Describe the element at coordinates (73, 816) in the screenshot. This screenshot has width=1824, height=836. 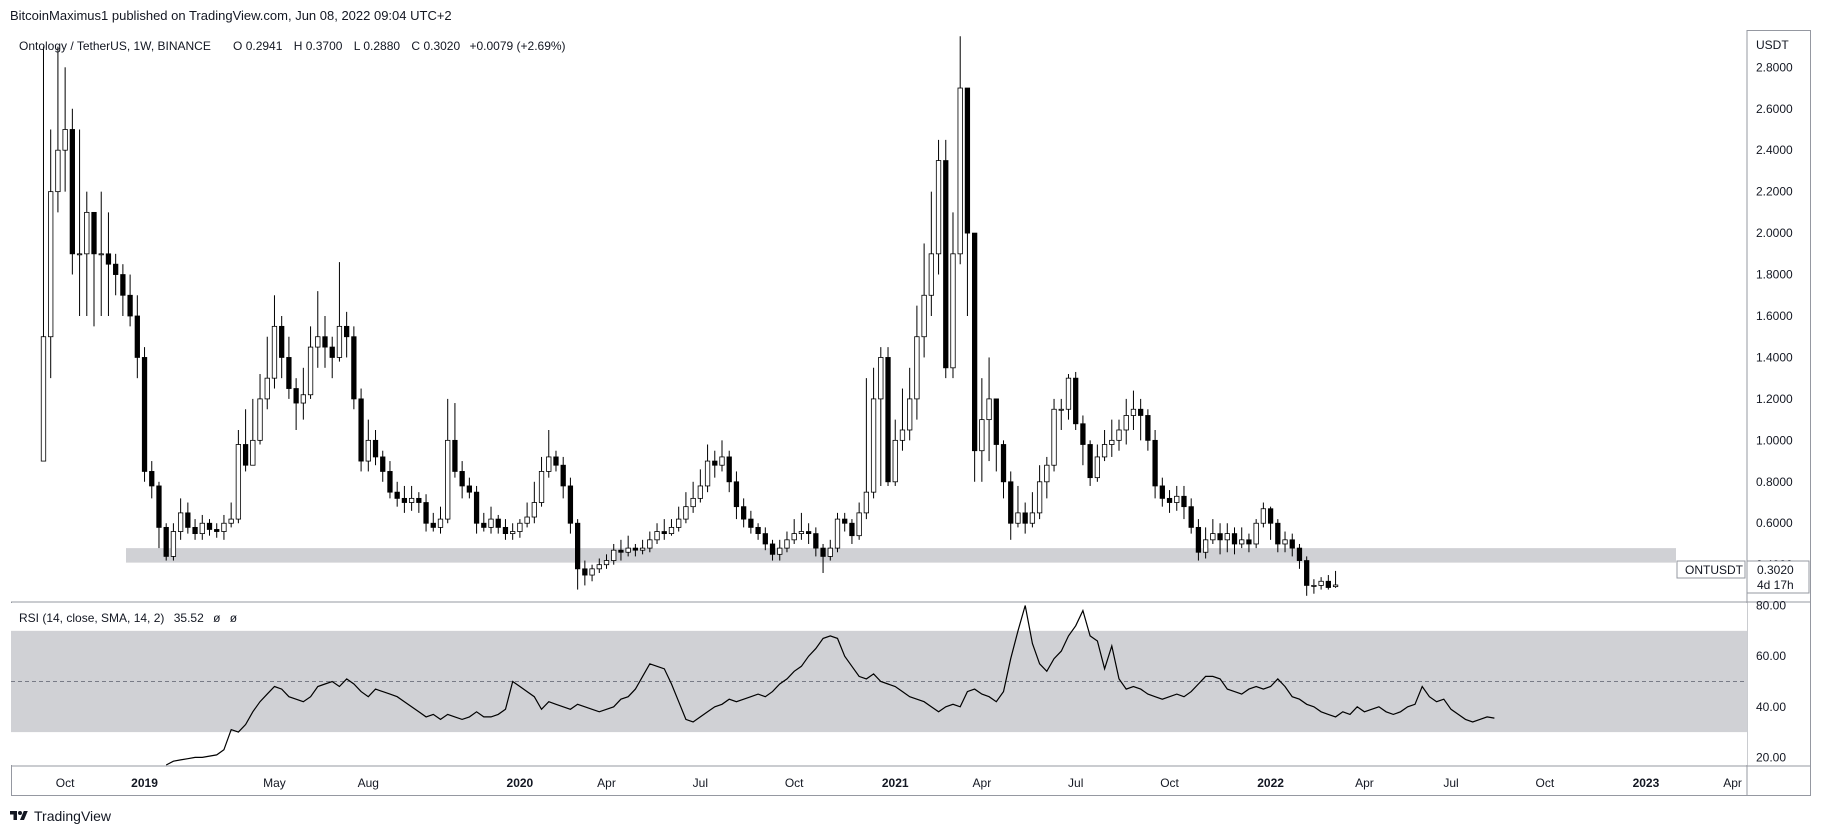
I see `footer-brand: TradingView` at that location.